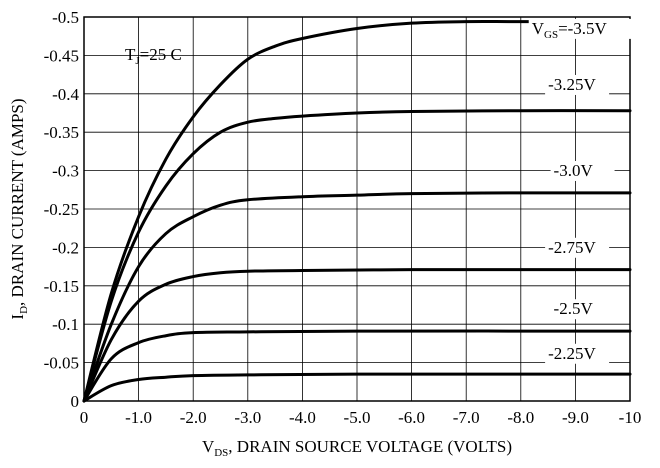 Image resolution: width=660 pixels, height=468 pixels. I want to click on annotation: TJ=25 C, so click(153, 56).